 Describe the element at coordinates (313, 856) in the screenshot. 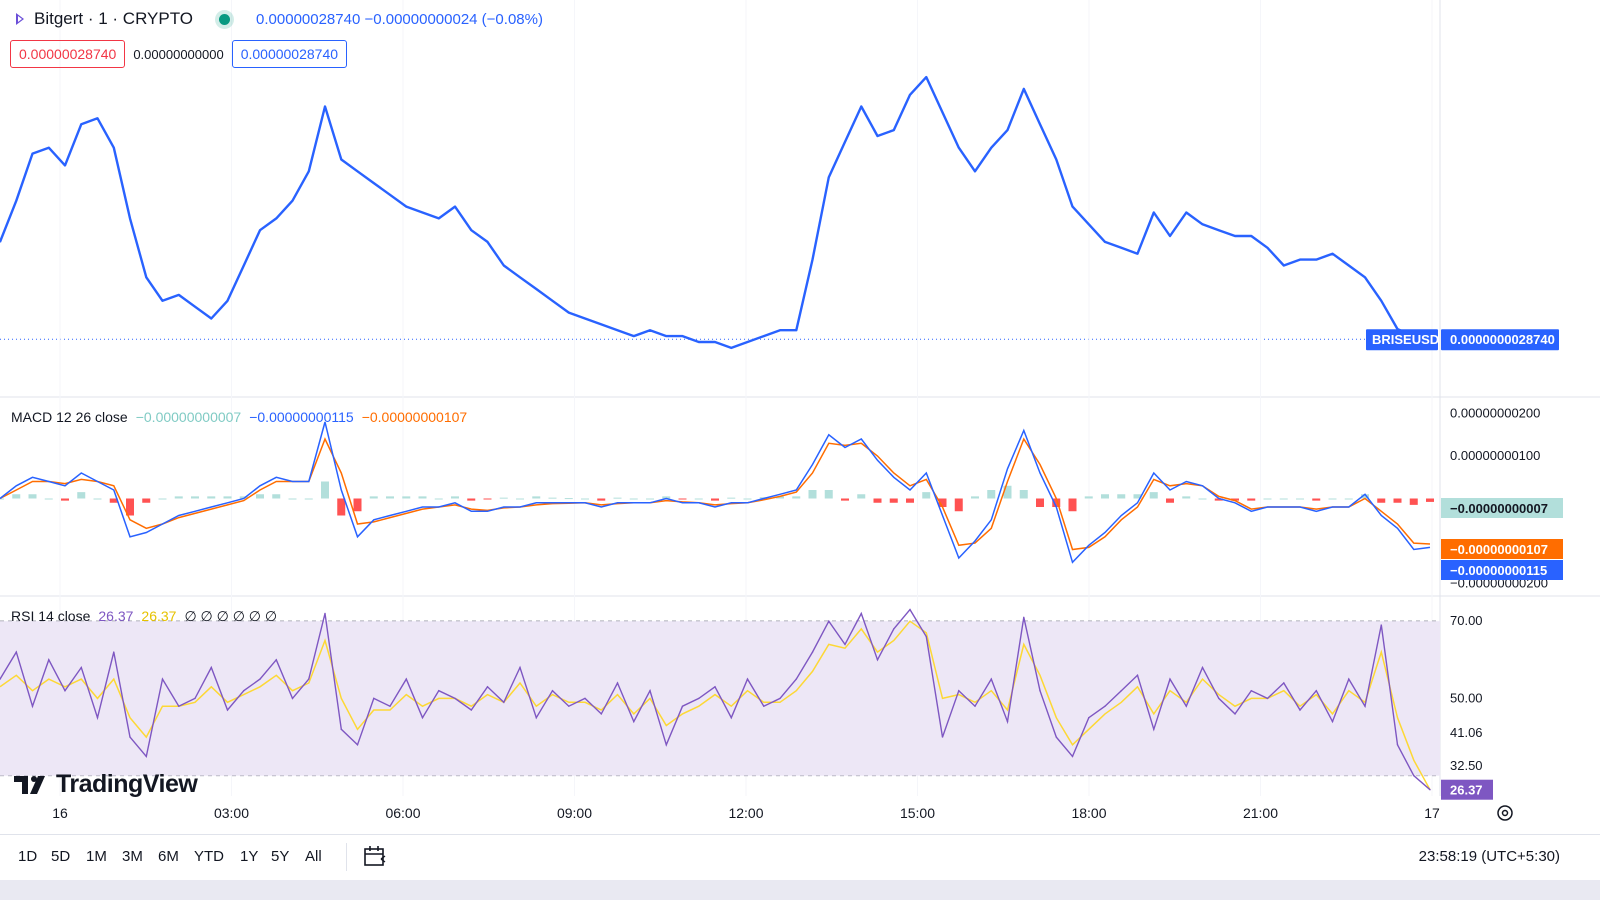

I see `range-all: All` at that location.